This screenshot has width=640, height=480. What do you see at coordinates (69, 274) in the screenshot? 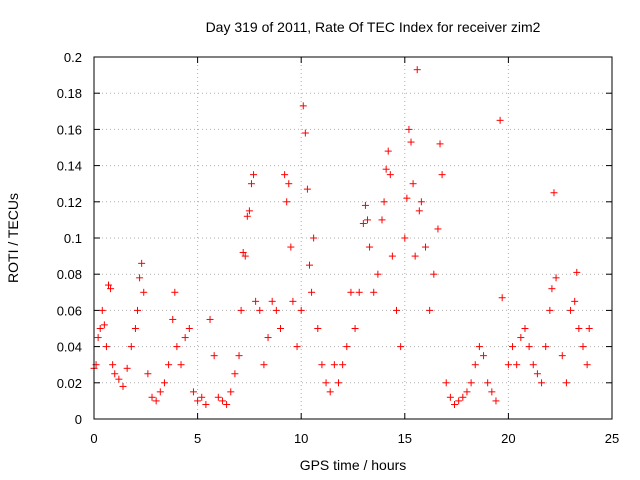
I see `y-tick-label: 0.08` at bounding box center [69, 274].